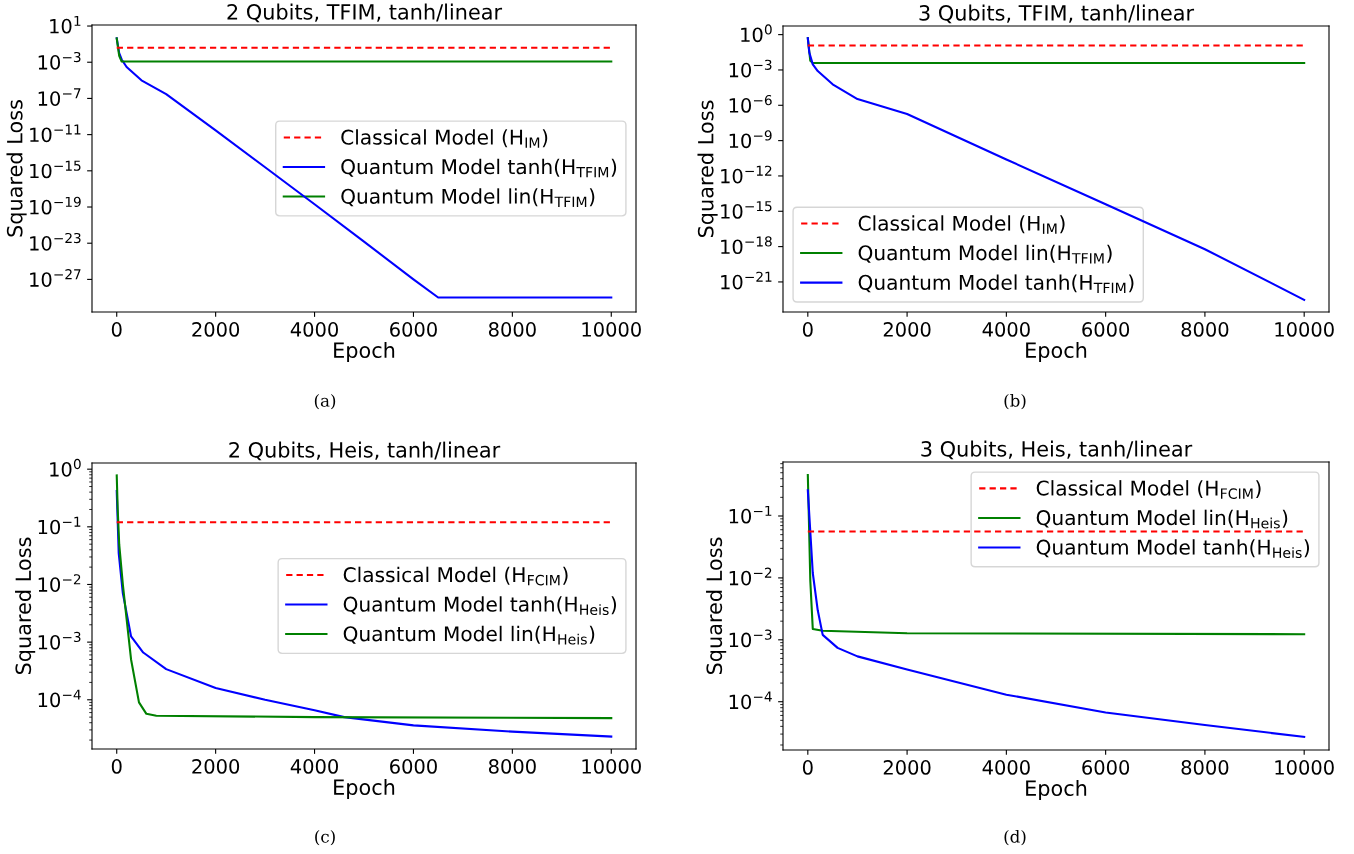 The width and height of the screenshot is (1354, 854). I want to click on y-tick-label: 10$^{−18}$, so click(746, 245).